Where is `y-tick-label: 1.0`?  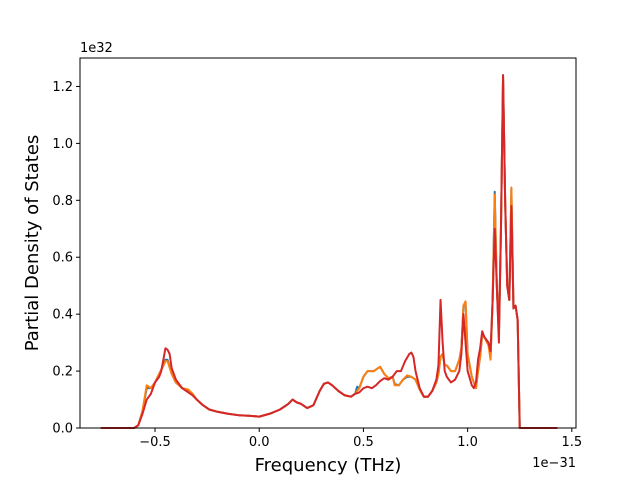
y-tick-label: 1.0 is located at coordinates (62, 144).